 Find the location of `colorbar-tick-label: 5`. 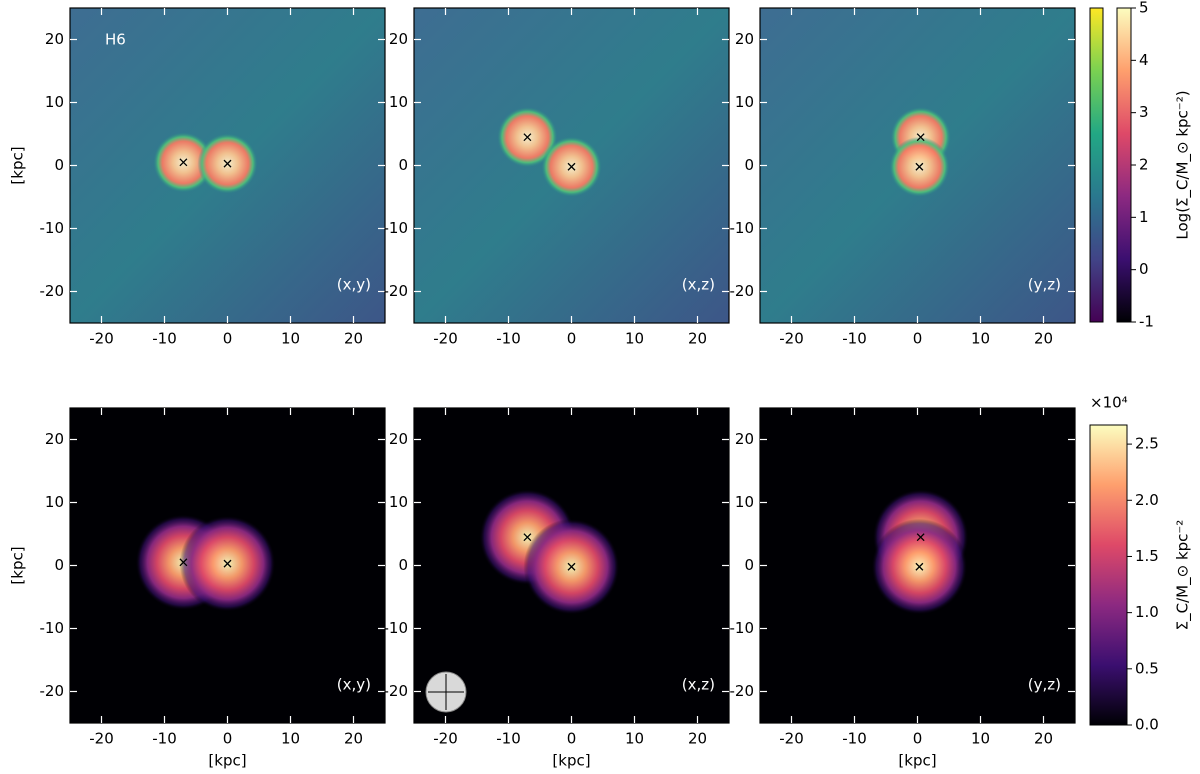

colorbar-tick-label: 5 is located at coordinates (1144, 8).